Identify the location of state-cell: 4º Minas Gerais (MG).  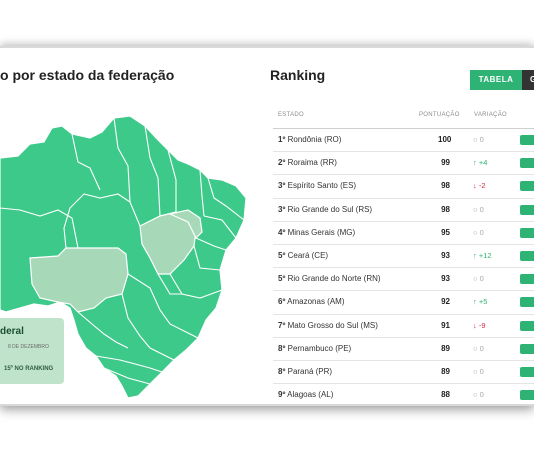
(316, 233).